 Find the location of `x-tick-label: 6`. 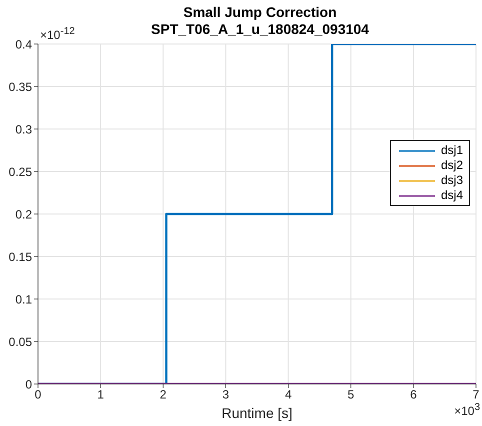

x-tick-label: 6 is located at coordinates (414, 395).